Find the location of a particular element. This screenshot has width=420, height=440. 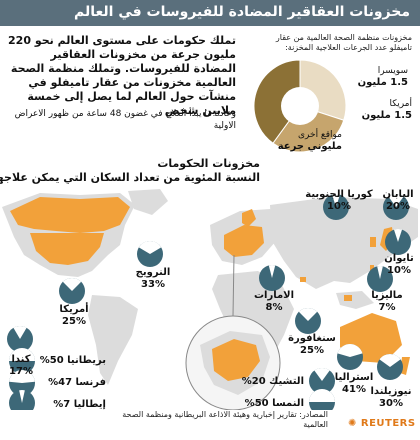

highlight-usa is located at coordinates (67, 249).